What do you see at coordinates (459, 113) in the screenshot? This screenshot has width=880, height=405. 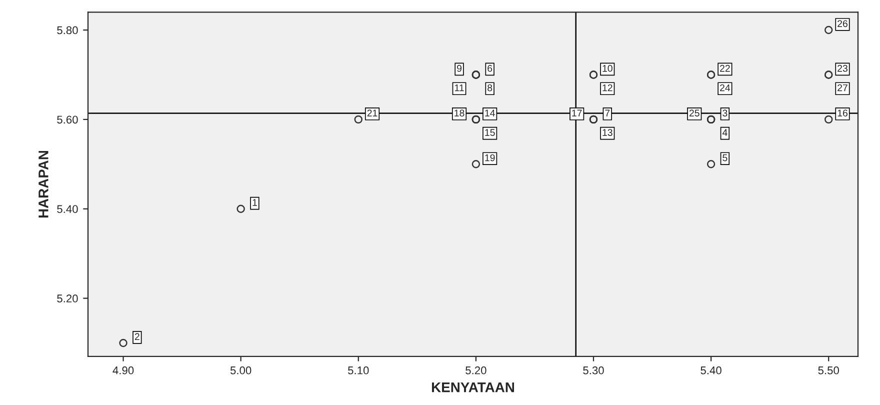 I see `annotation: 18` at bounding box center [459, 113].